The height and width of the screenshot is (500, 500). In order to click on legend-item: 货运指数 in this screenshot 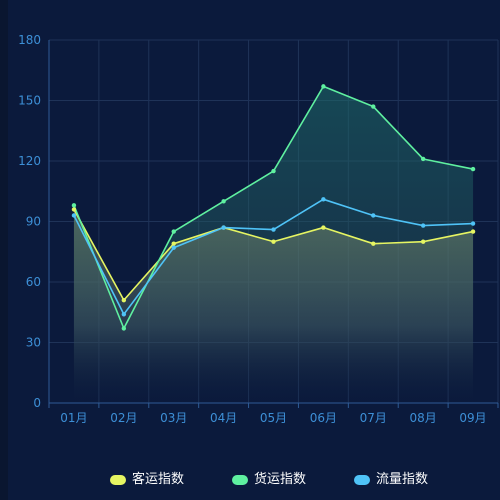, I will do `click(269, 480)`.